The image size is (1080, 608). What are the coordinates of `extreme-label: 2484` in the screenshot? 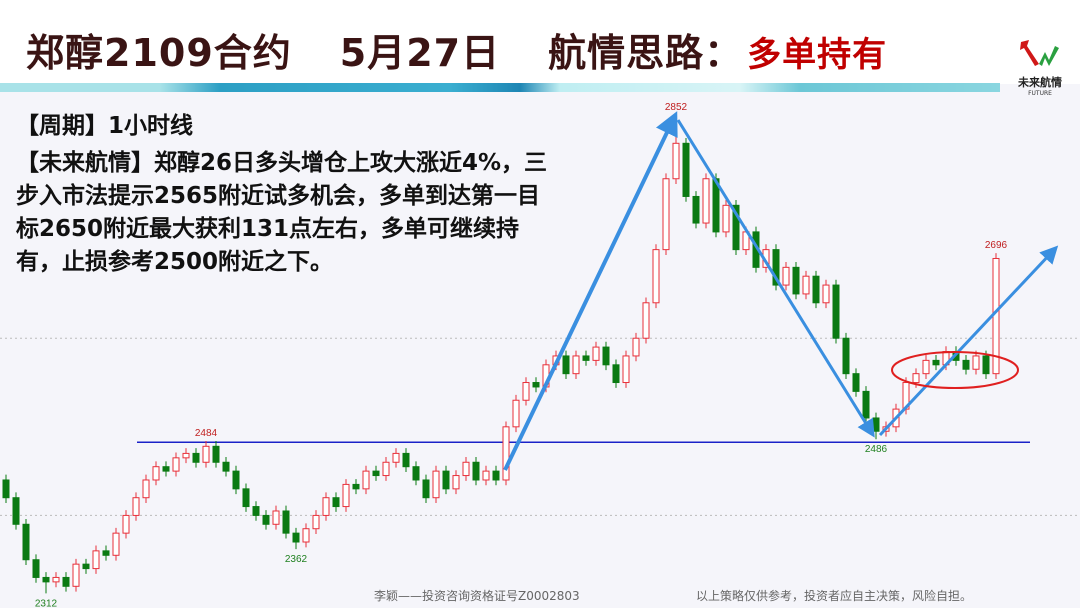 It's located at (206, 433).